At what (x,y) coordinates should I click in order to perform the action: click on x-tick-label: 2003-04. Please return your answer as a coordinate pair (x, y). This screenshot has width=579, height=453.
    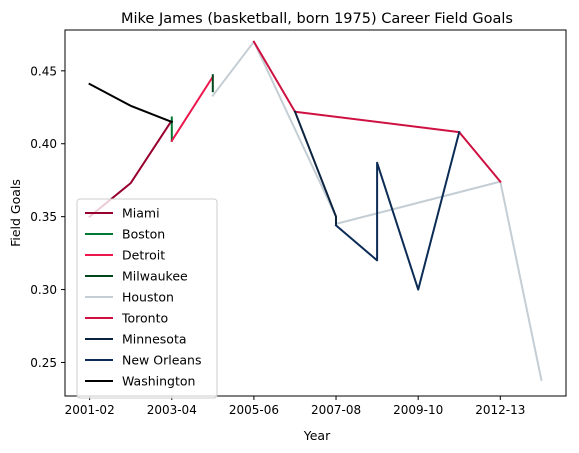
    Looking at the image, I should click on (172, 410).